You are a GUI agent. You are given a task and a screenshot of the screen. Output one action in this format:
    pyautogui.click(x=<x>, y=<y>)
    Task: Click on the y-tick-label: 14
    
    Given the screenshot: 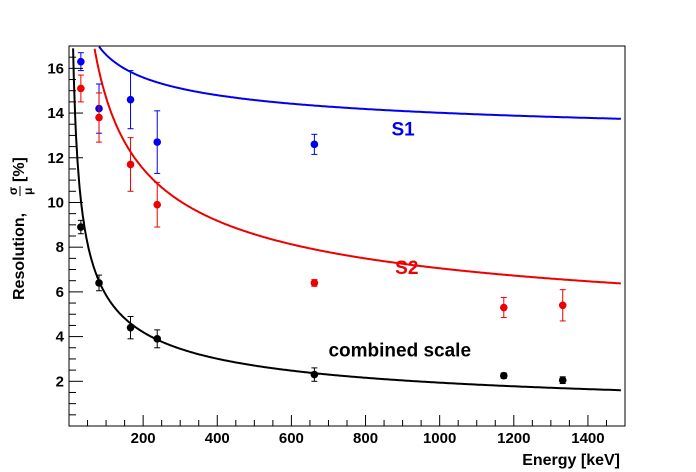 What is the action you would take?
    pyautogui.click(x=55, y=113)
    